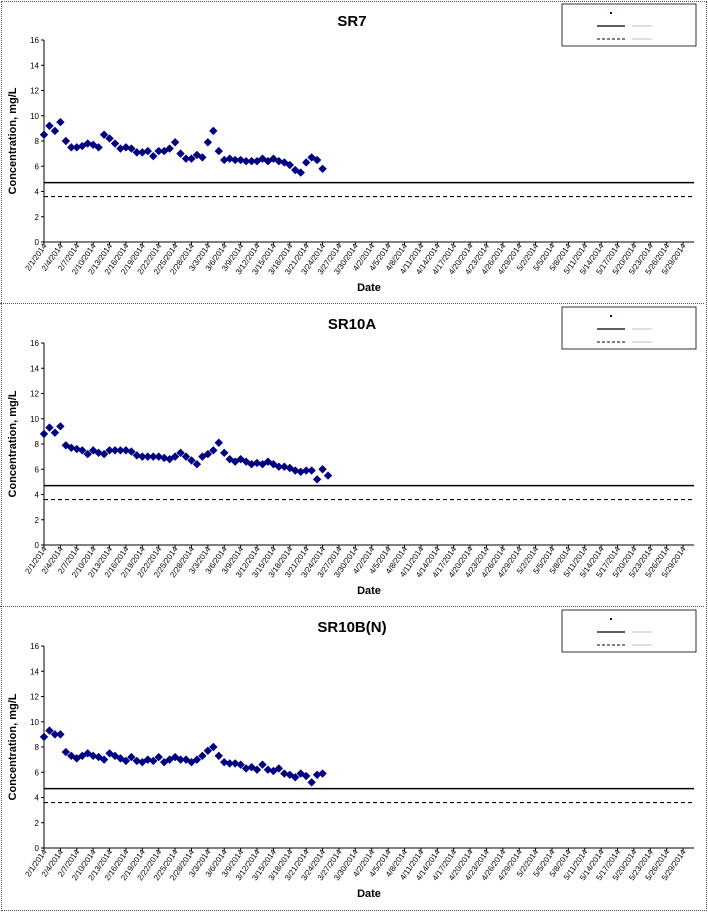 The height and width of the screenshot is (912, 708). What do you see at coordinates (351, 21) in the screenshot?
I see `chart-title: SR7` at bounding box center [351, 21].